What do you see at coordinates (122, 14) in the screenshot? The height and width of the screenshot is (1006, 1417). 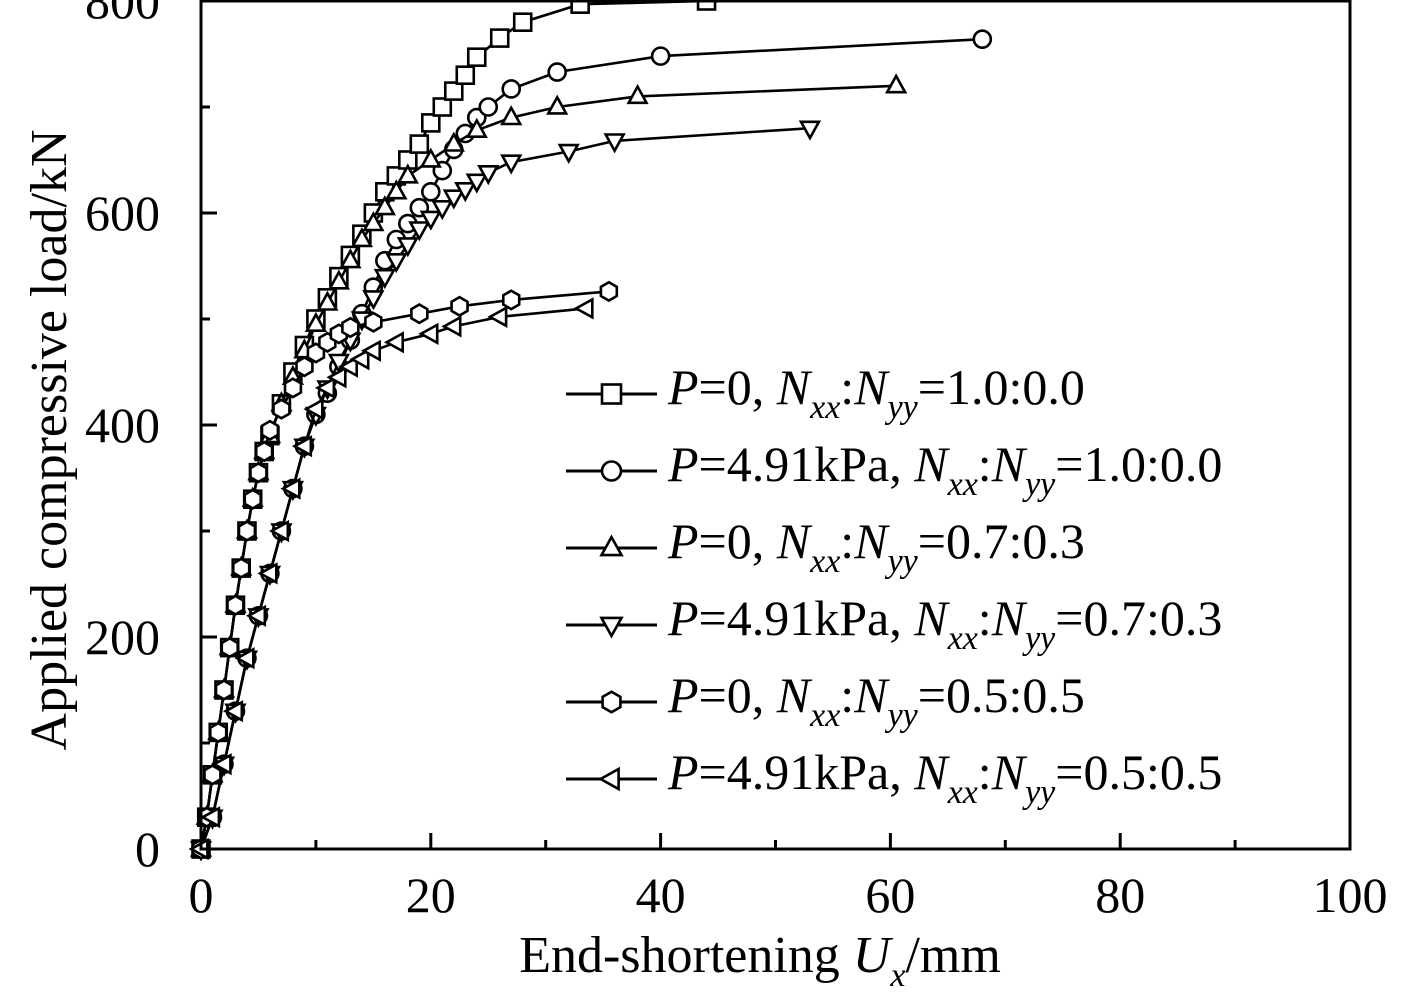 I see `y-tick-label: 800` at bounding box center [122, 14].